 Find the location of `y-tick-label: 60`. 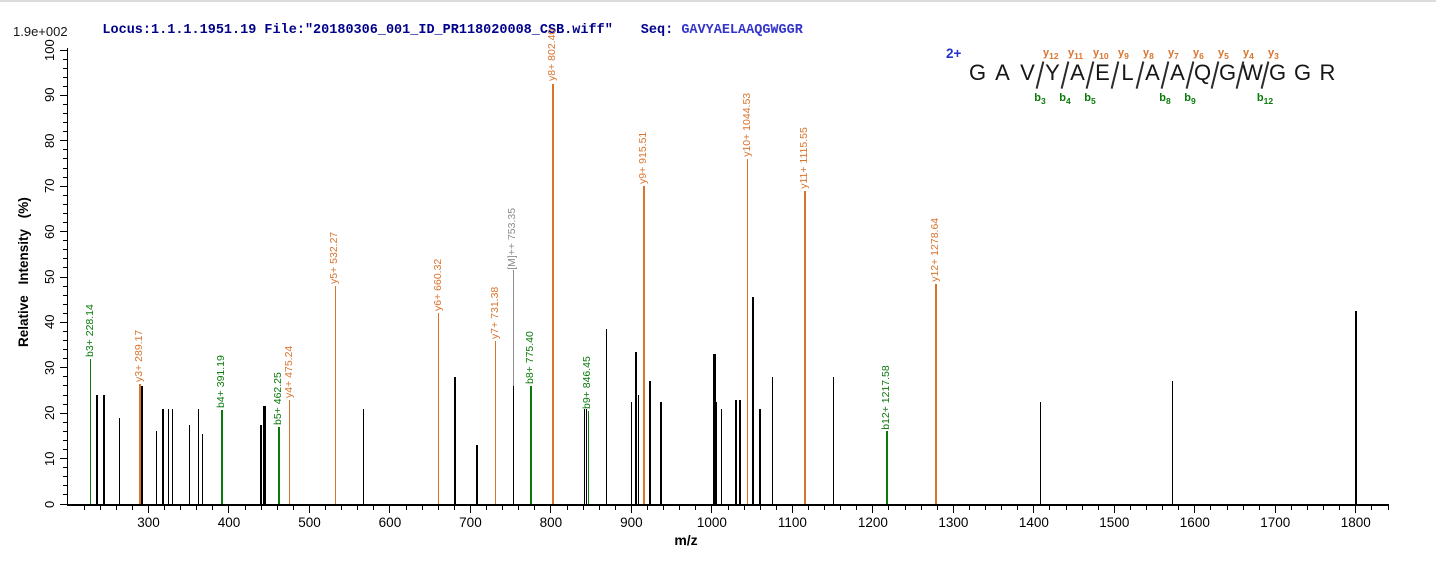

y-tick-label: 60 is located at coordinates (49, 231).